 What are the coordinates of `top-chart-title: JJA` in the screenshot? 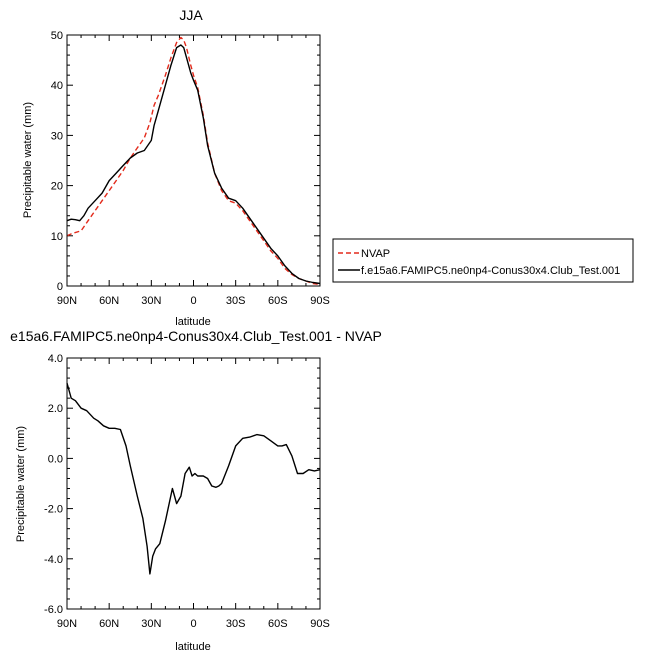 It's located at (191, 15).